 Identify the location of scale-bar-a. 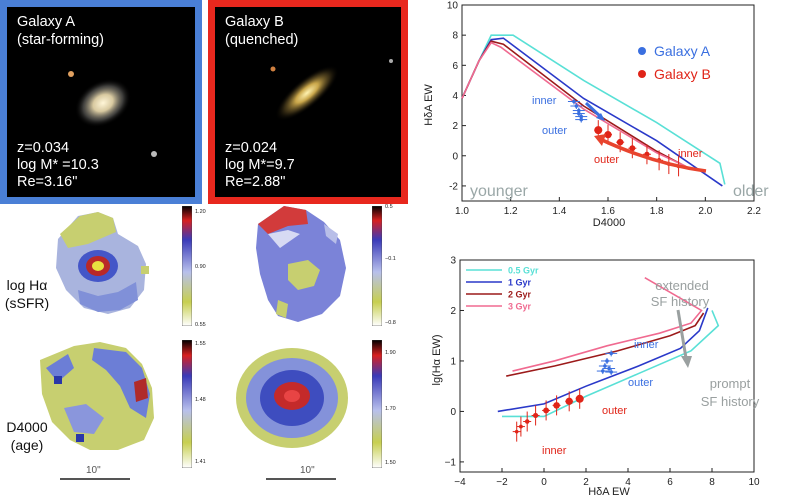
(95, 479).